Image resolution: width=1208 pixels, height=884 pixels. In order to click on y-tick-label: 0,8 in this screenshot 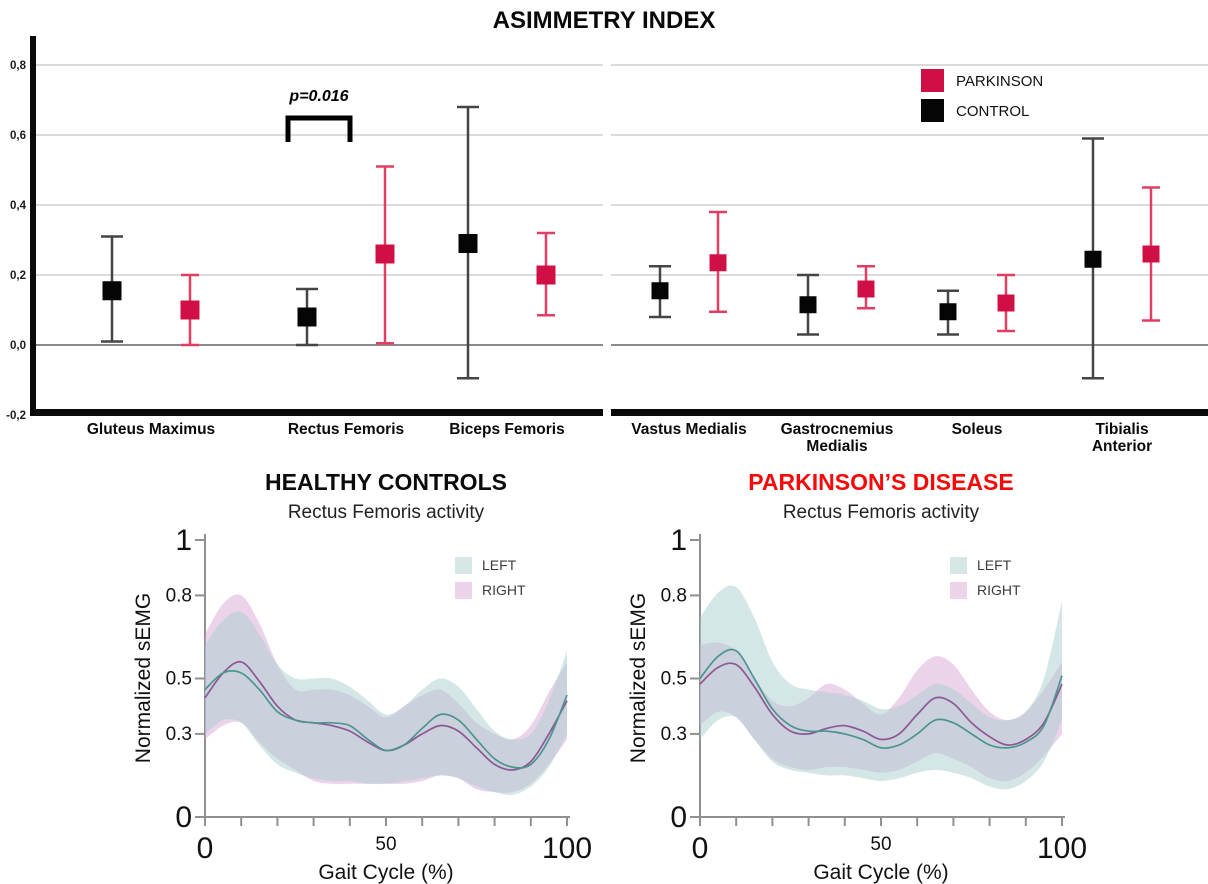, I will do `click(18, 66)`.